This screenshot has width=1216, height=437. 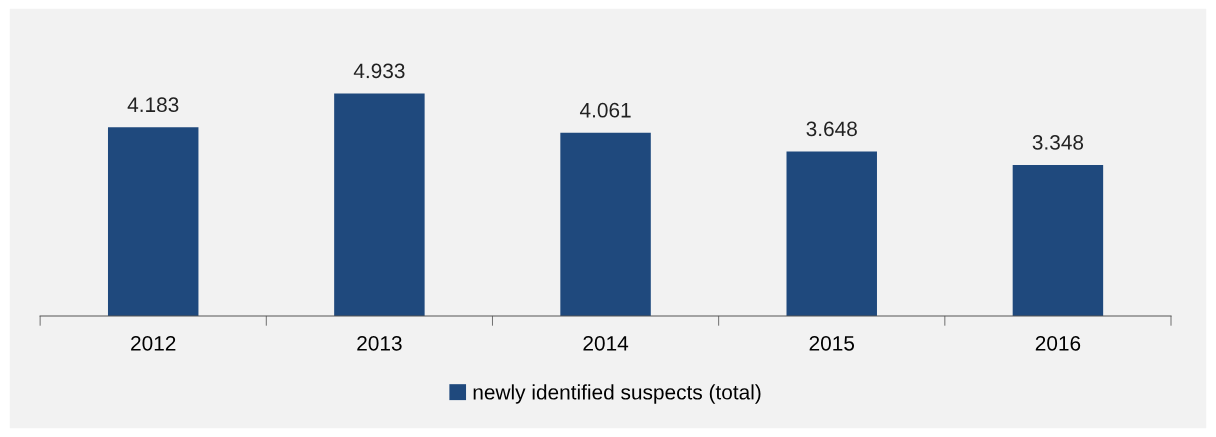 What do you see at coordinates (605, 110) in the screenshot?
I see `data-label: 4.061` at bounding box center [605, 110].